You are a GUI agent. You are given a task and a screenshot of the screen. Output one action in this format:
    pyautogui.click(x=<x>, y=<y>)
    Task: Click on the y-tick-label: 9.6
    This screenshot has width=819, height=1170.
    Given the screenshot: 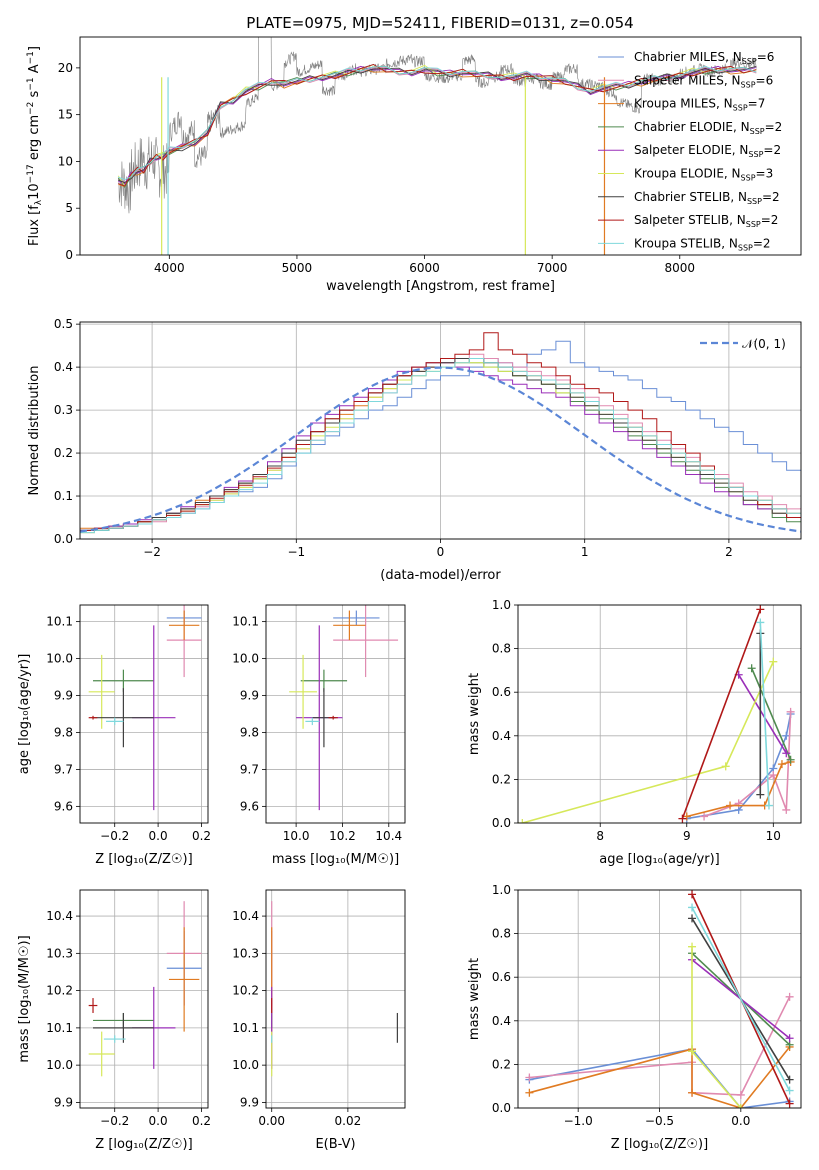 What is the action you would take?
    pyautogui.click(x=249, y=806)
    